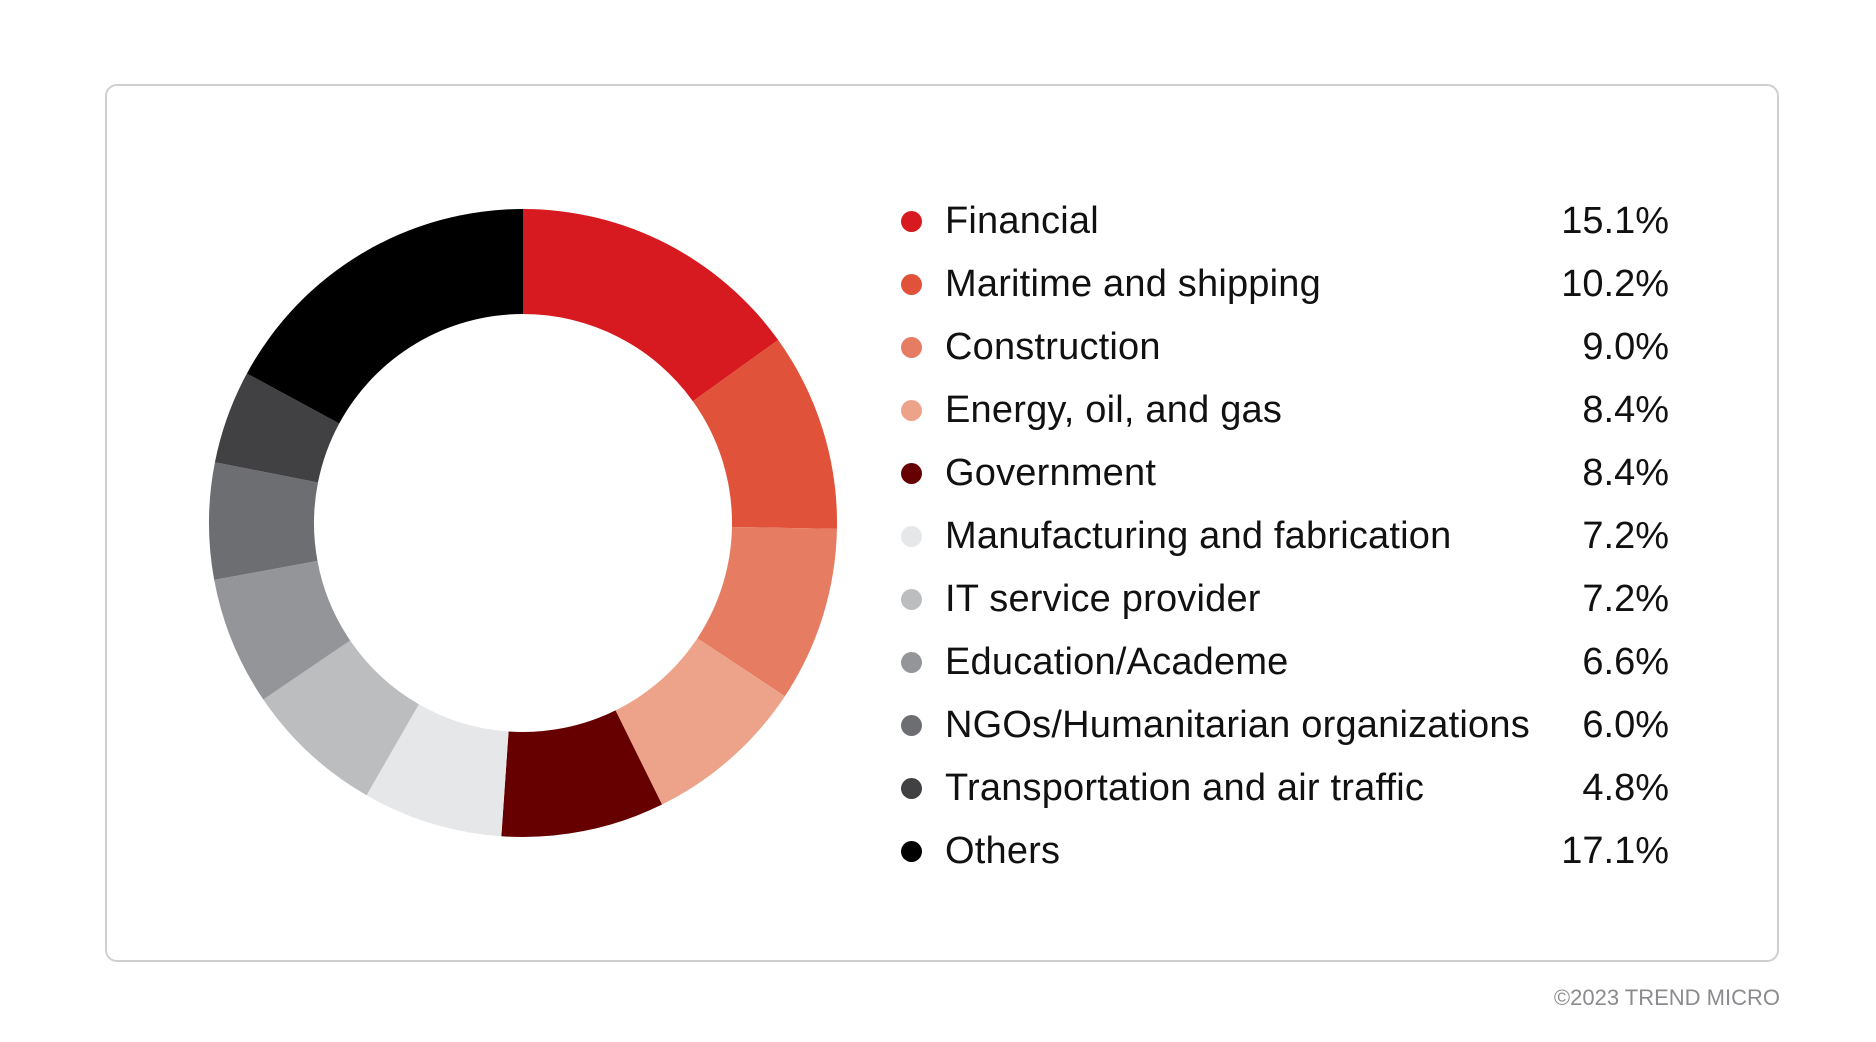 The image size is (1876, 1042). I want to click on legend-label: Maritime and shipping, so click(1133, 284).